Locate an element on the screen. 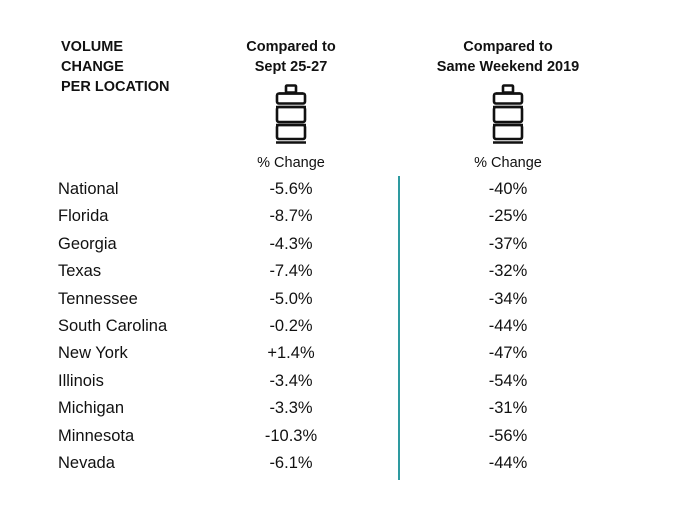  table-row: South Carolina -0.2% -44% is located at coordinates (339, 326).